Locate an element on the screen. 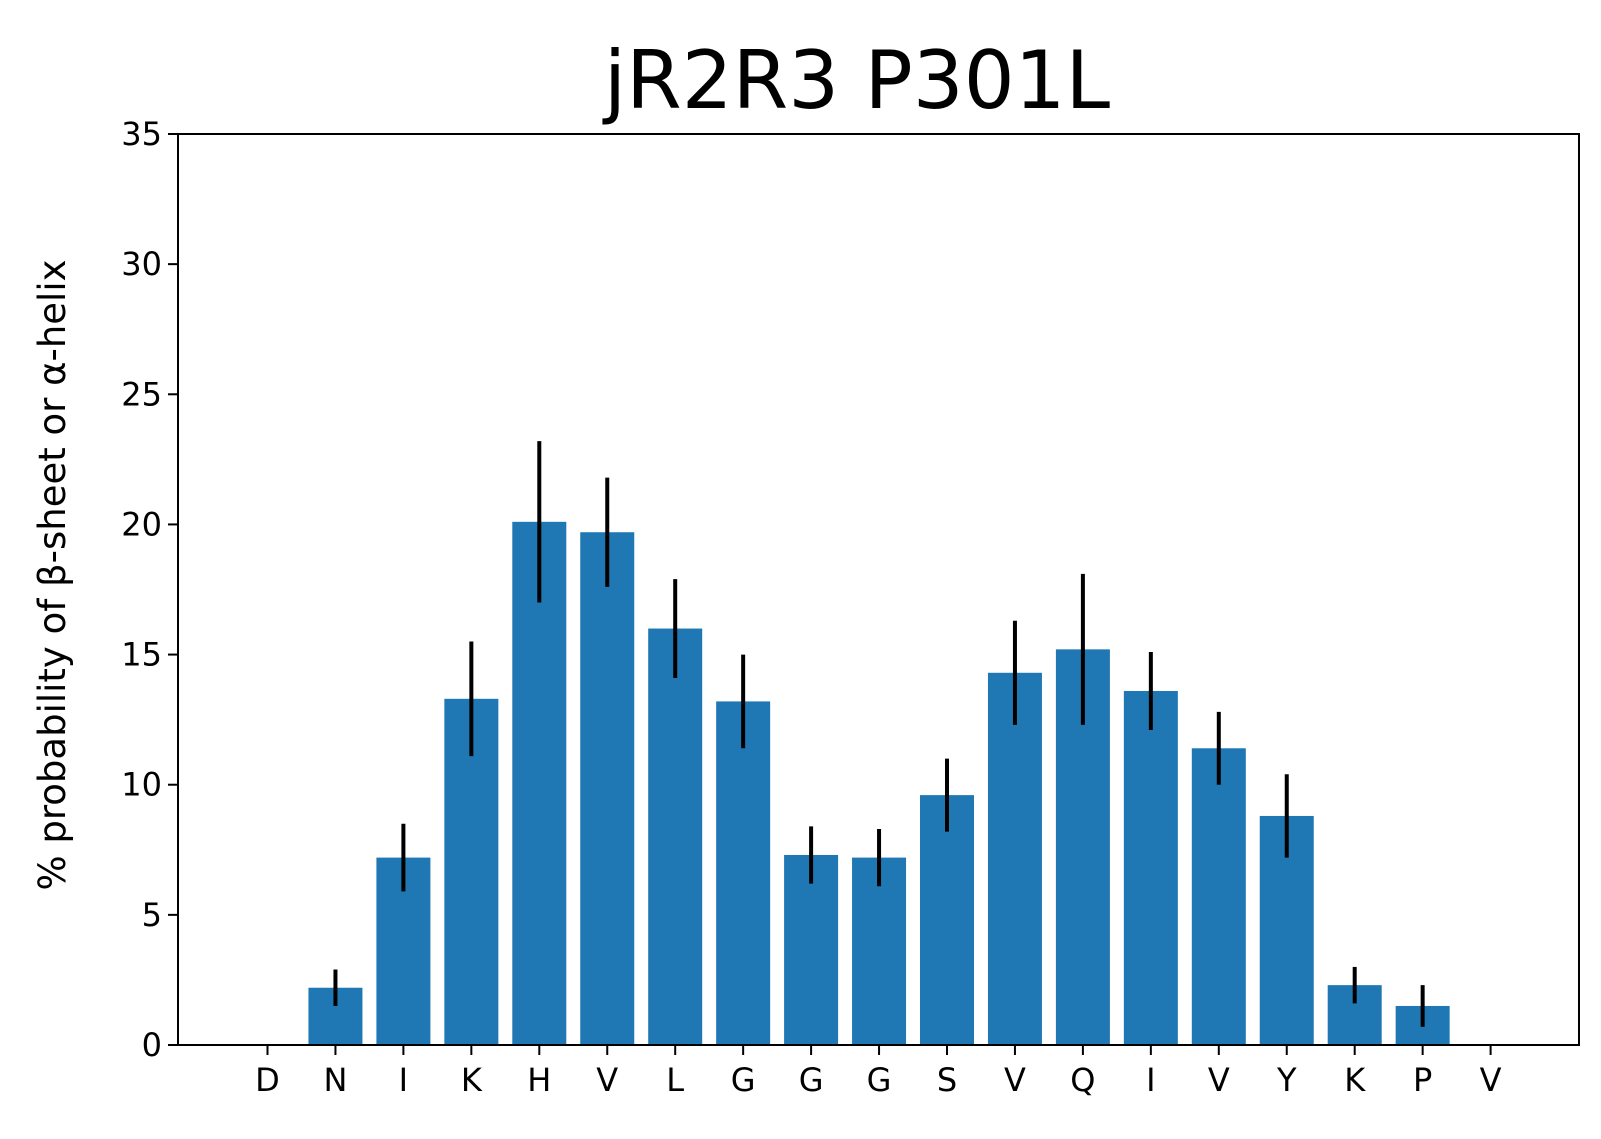 Image resolution: width=1601 pixels, height=1139 pixels. y-tick-label: 0 is located at coordinates (152, 1045).